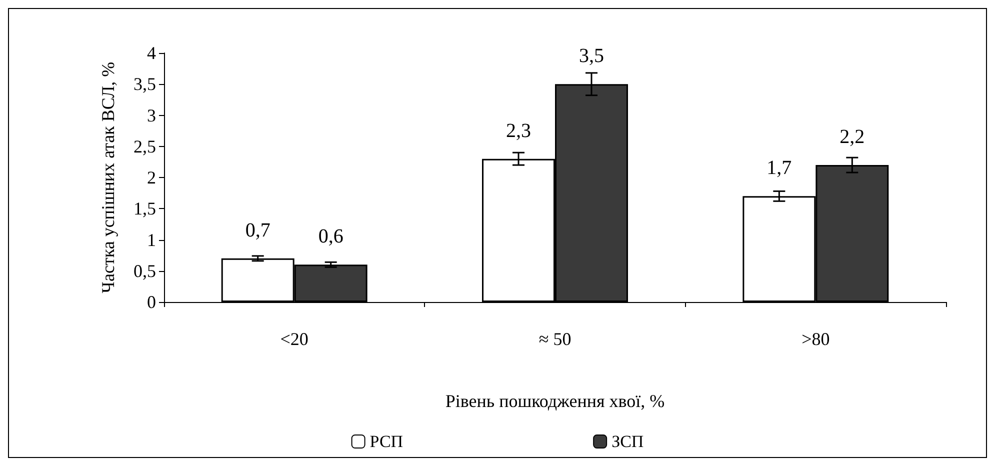 This screenshot has height=466, width=995. What do you see at coordinates (816, 339) in the screenshot?
I see `x-tick-label: >80` at bounding box center [816, 339].